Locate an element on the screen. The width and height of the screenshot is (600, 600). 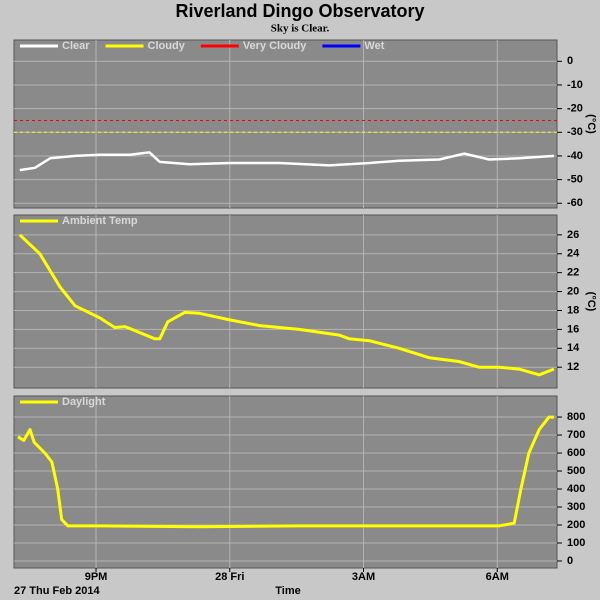
legend-label: Cloudy is located at coordinates (167, 46).